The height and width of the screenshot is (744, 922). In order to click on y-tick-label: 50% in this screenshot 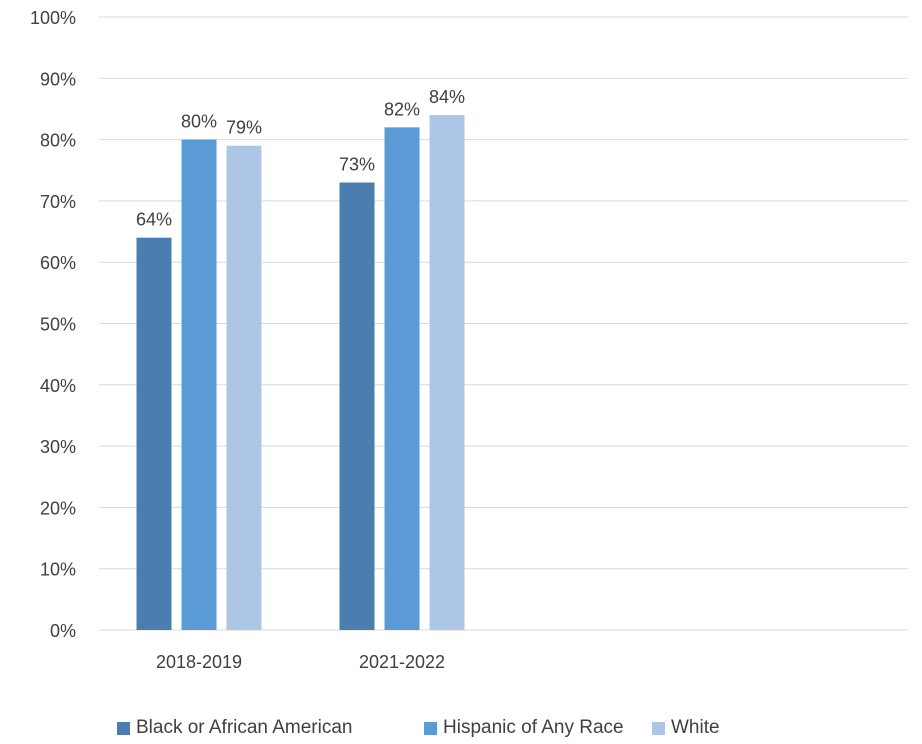, I will do `click(58, 325)`.